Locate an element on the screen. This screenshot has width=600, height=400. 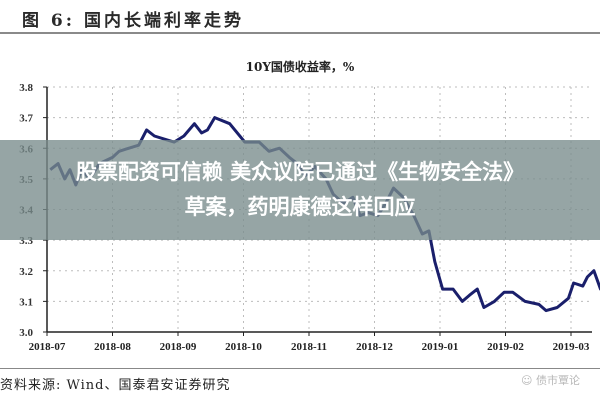
x-tick-label: 2019-03 is located at coordinates (571, 347).